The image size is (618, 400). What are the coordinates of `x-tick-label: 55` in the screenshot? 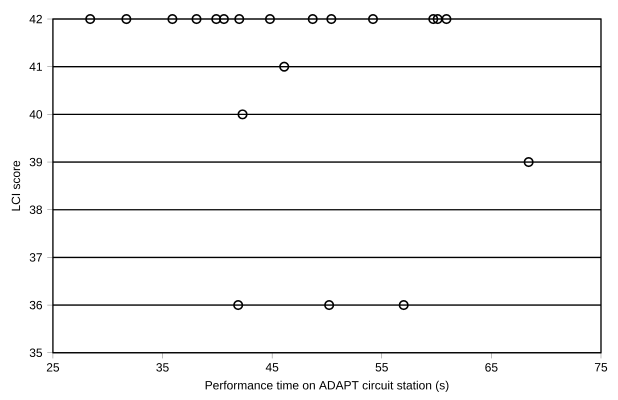 It's located at (382, 367).